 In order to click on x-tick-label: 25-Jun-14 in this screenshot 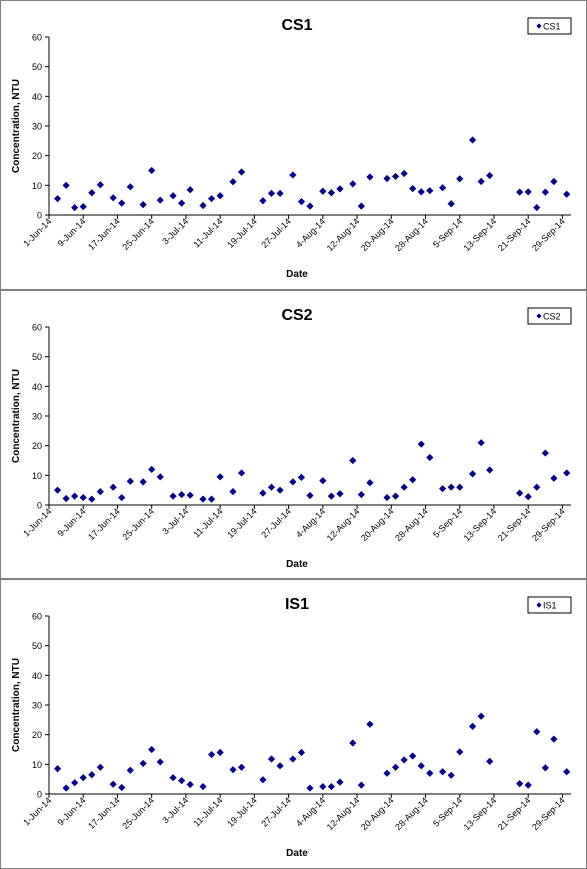, I will do `click(138, 813)`.